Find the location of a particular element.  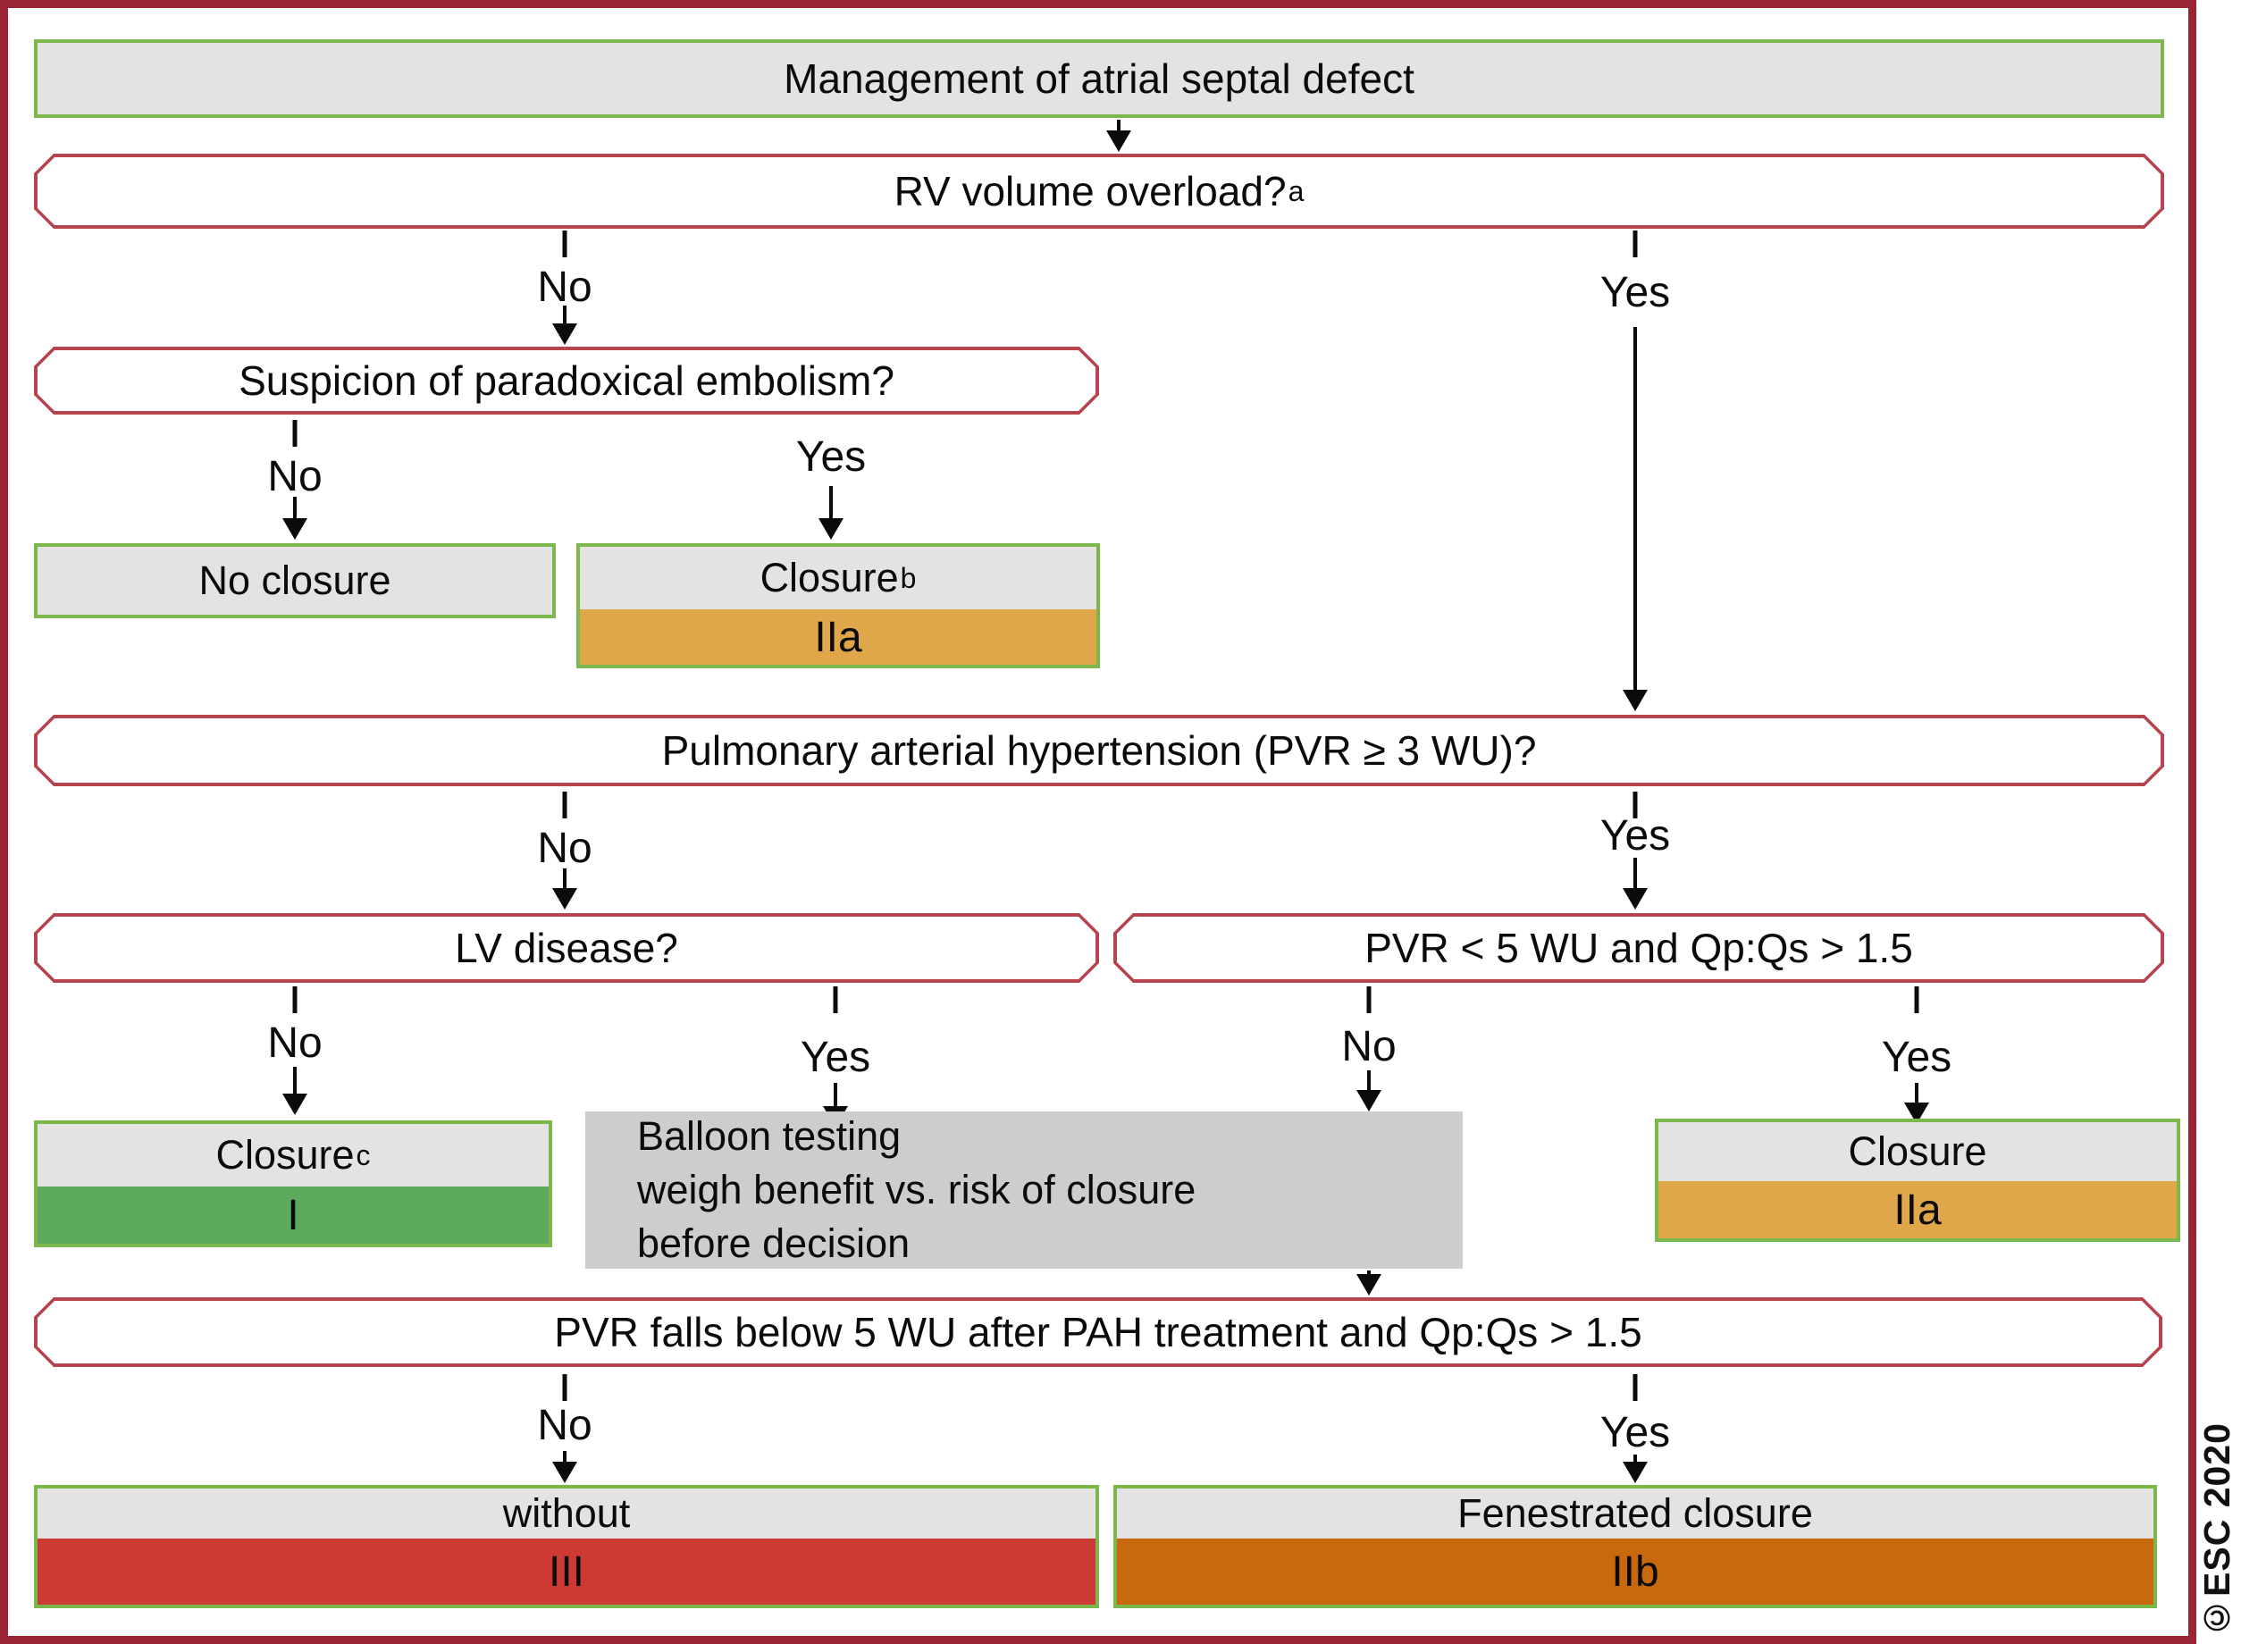

balloon-line-1: Balloon testing is located at coordinates (769, 1136).